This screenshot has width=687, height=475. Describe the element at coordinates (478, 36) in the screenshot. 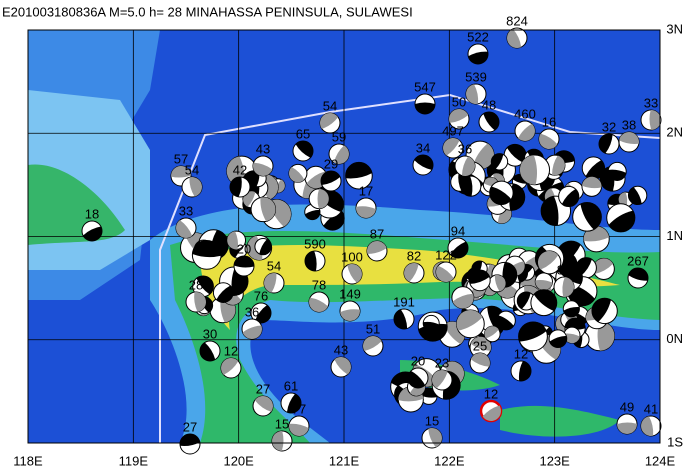

I see `depth-label: 522` at that location.